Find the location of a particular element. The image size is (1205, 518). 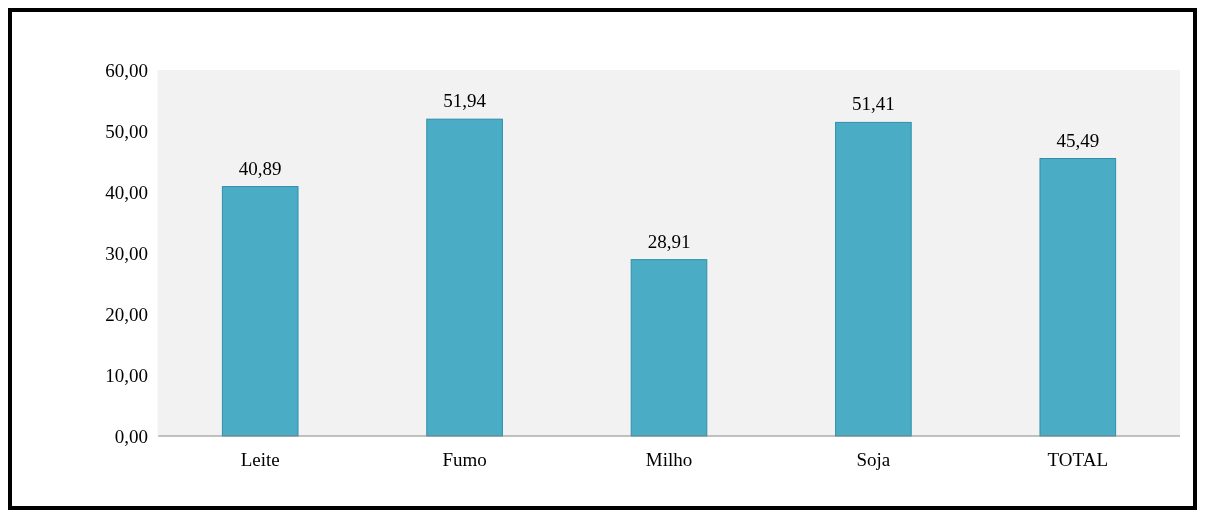

y-tick-label: 50,00 is located at coordinates (126, 131).